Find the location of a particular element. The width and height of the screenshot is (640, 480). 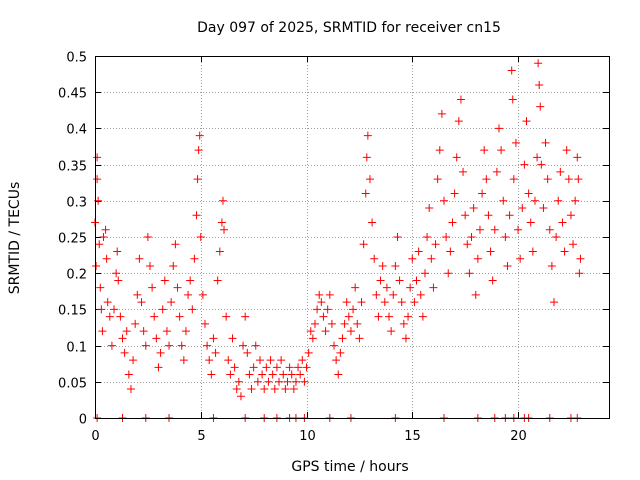

x-tick-label: 0 is located at coordinates (95, 436).